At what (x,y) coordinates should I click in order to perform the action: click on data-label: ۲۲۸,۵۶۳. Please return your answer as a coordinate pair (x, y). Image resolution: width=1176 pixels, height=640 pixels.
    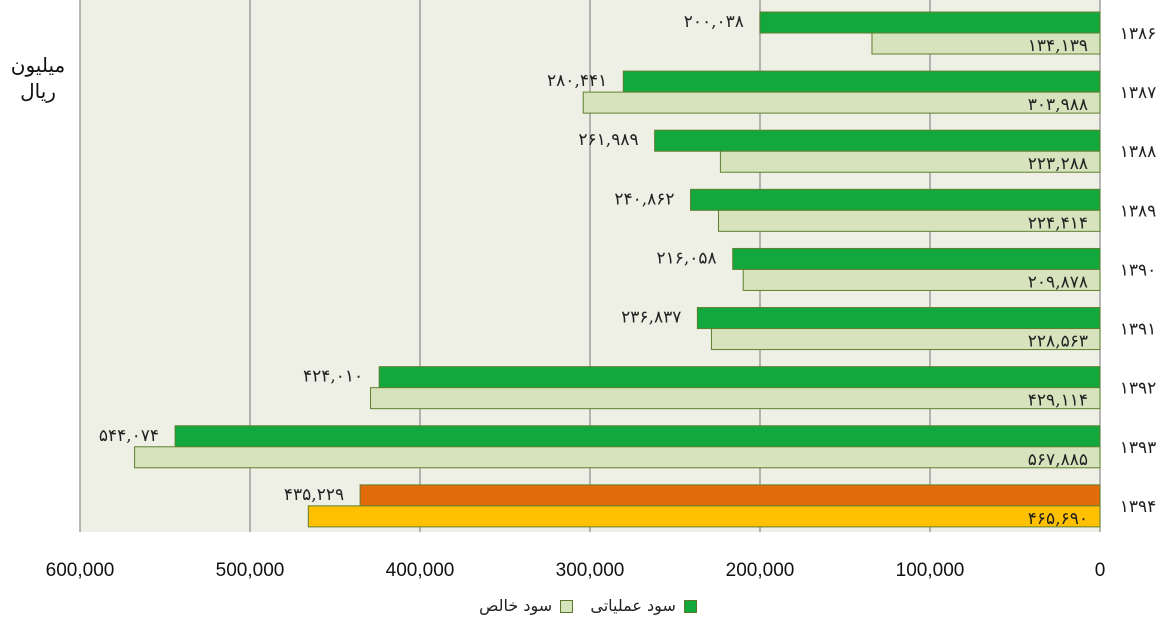
    Looking at the image, I should click on (1058, 342).